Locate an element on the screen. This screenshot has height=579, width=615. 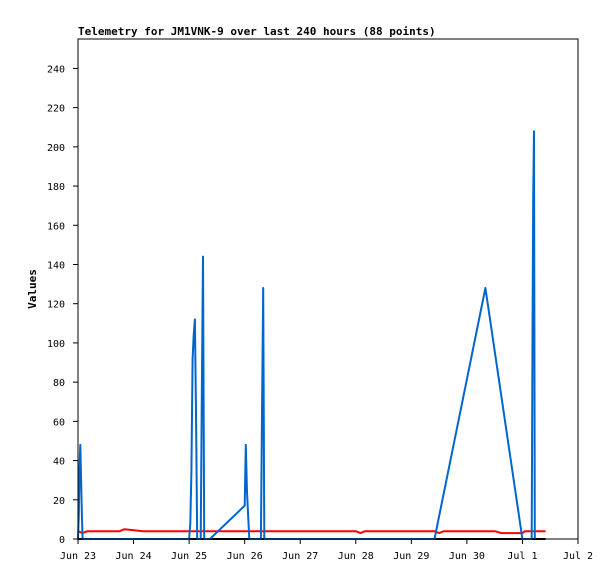
y-tick-label: 60 is located at coordinates (59, 422).